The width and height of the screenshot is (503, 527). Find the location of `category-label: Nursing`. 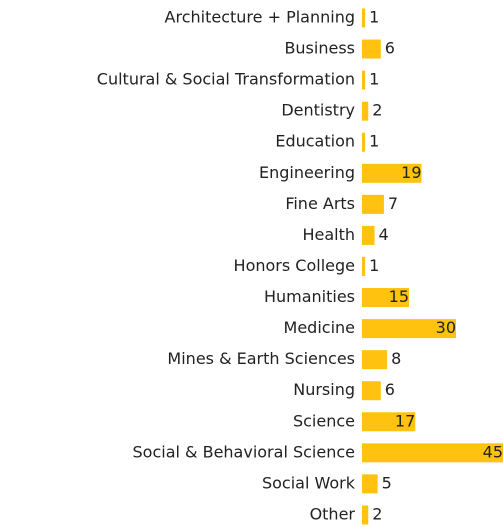

category-label: Nursing is located at coordinates (324, 389).